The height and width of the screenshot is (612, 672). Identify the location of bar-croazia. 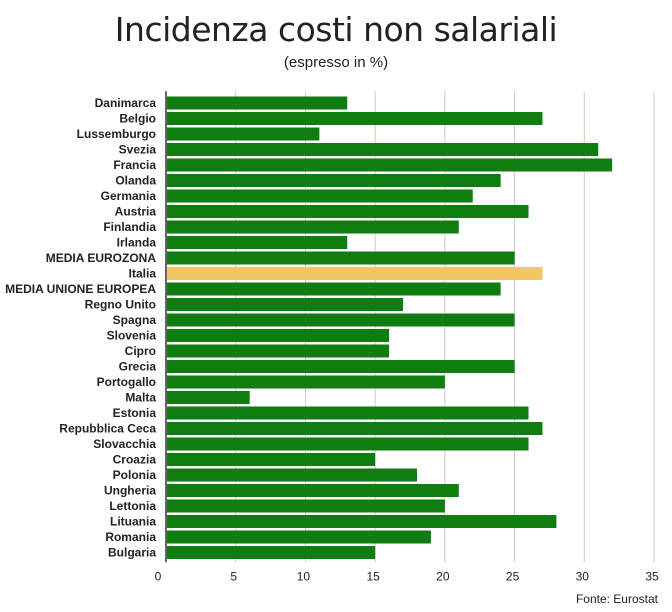
(271, 459).